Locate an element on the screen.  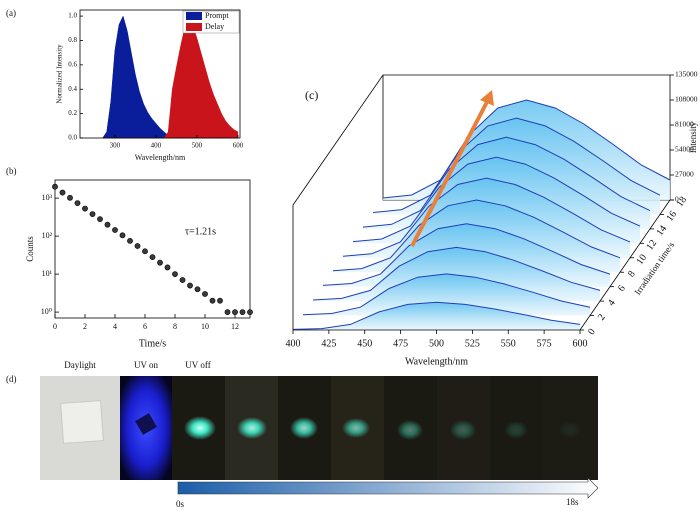
y-tick-label: 10⁰ is located at coordinates (46, 311).